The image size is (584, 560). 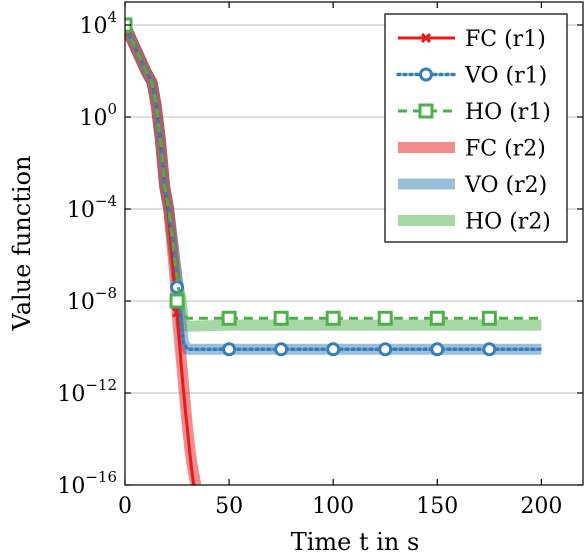 I want to click on y-tick-exponent: 0, so click(x=112, y=109).